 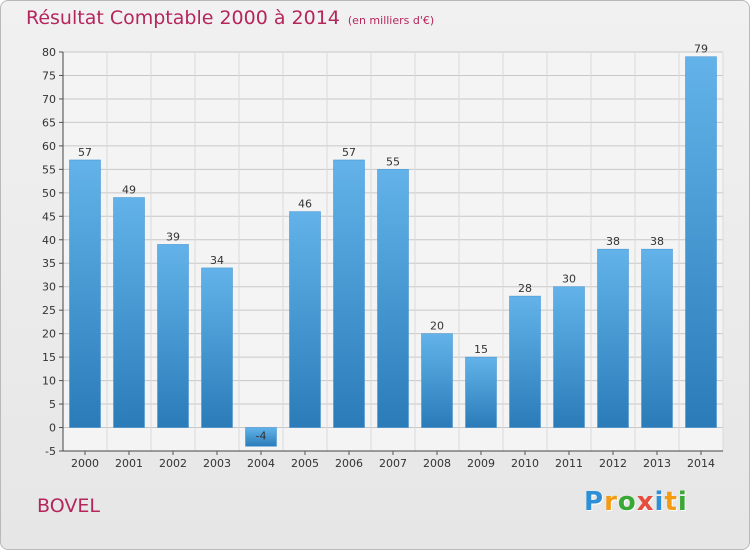 I want to click on bar-2013, so click(x=657, y=338).